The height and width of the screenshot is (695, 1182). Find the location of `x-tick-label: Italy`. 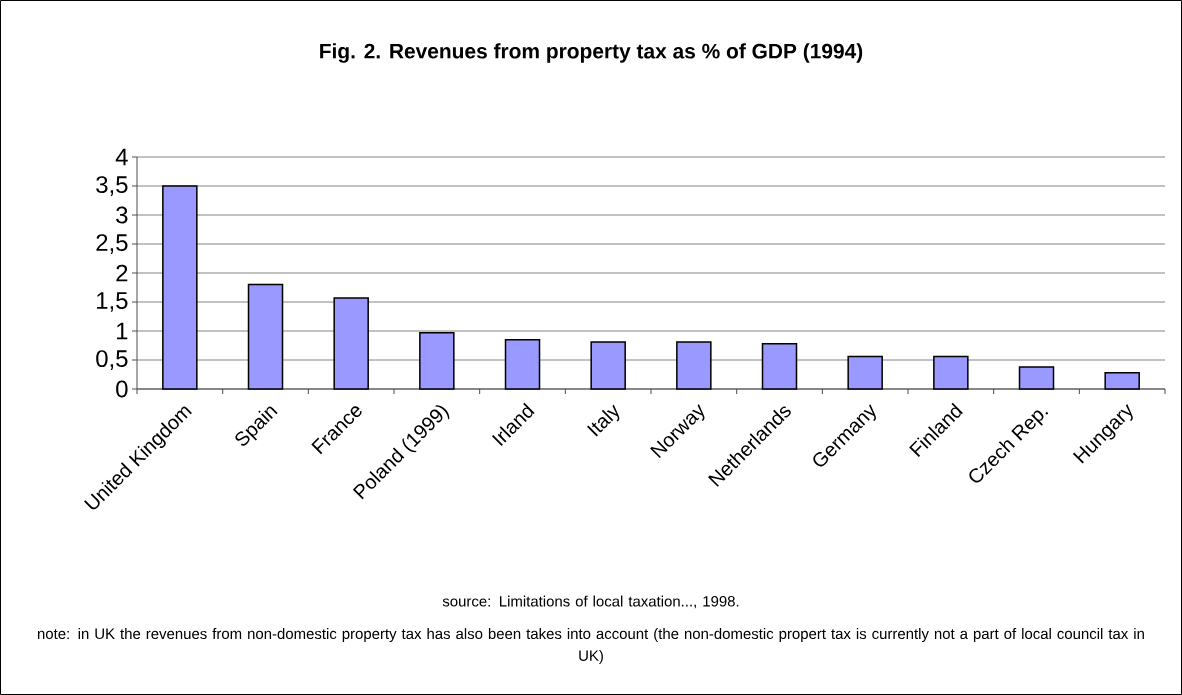

x-tick-label: Italy is located at coordinates (603, 420).